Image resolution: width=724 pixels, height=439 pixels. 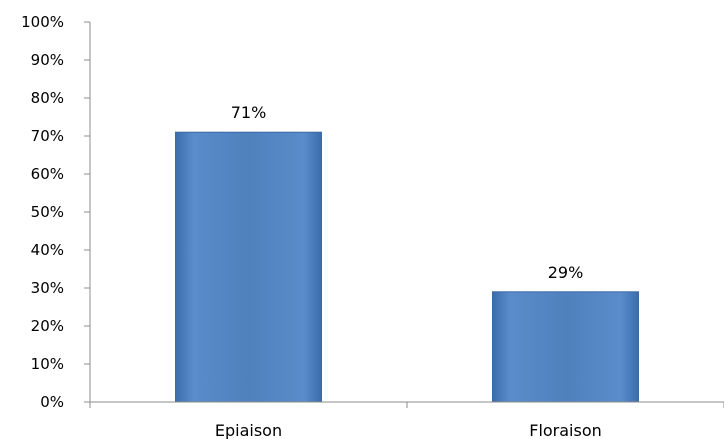 I want to click on bar-epiaison, so click(x=248, y=267).